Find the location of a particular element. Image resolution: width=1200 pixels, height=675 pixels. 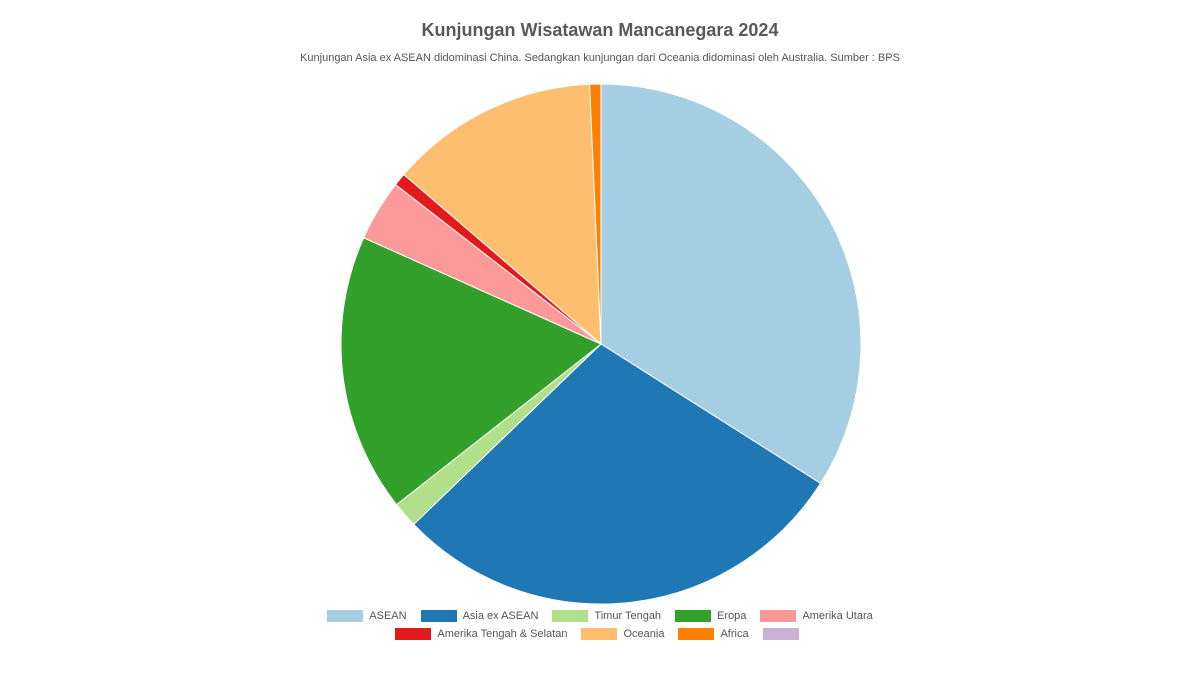

pie-slice-eropa is located at coordinates (471, 371).